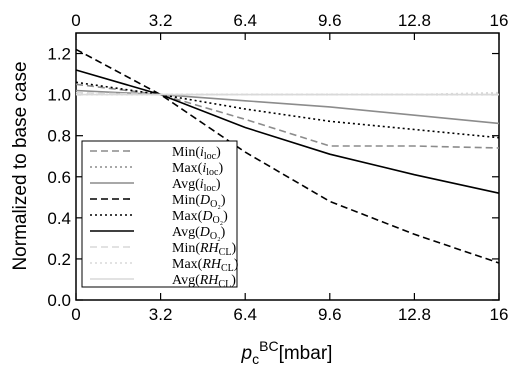 This screenshot has width=513, height=374. I want to click on top-tick-label: 12.8, so click(414, 20).